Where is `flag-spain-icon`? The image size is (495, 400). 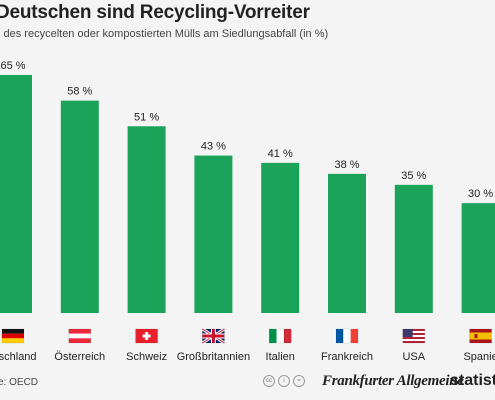
flag-spain-icon is located at coordinates (480, 336).